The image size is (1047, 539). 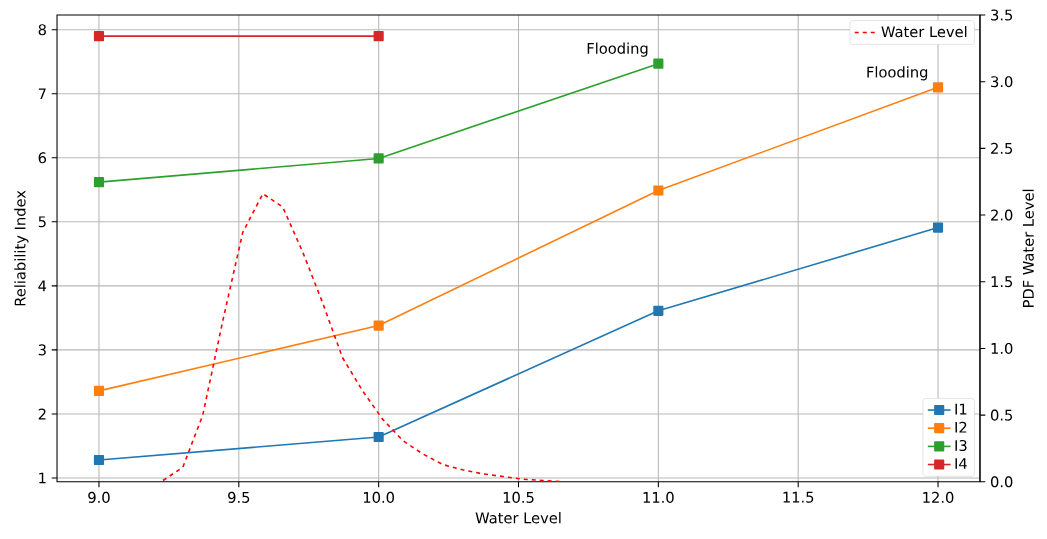 What do you see at coordinates (658, 497) in the screenshot?
I see `x-tick-label: 11.0` at bounding box center [658, 497].